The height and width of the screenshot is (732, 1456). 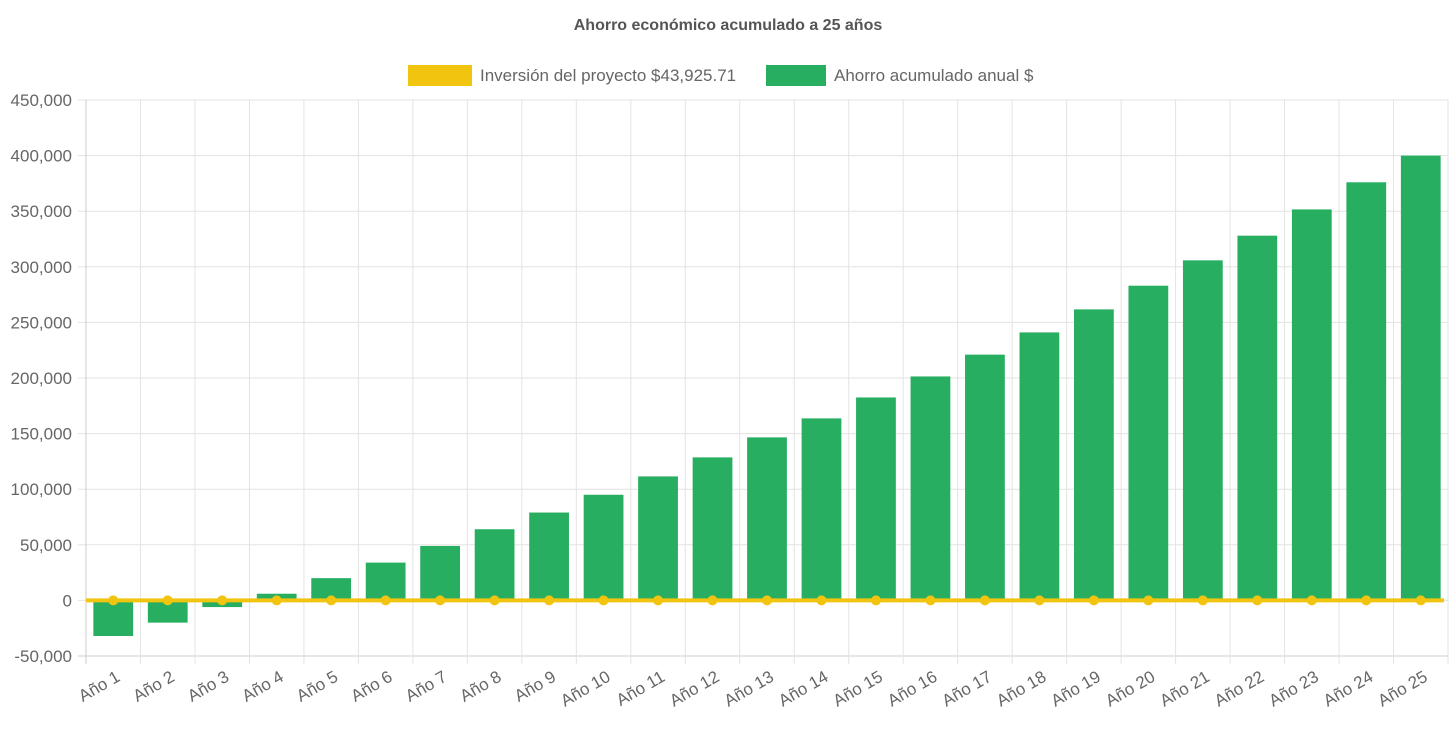 I want to click on x-tick-label: Año 4, so click(x=263, y=686).